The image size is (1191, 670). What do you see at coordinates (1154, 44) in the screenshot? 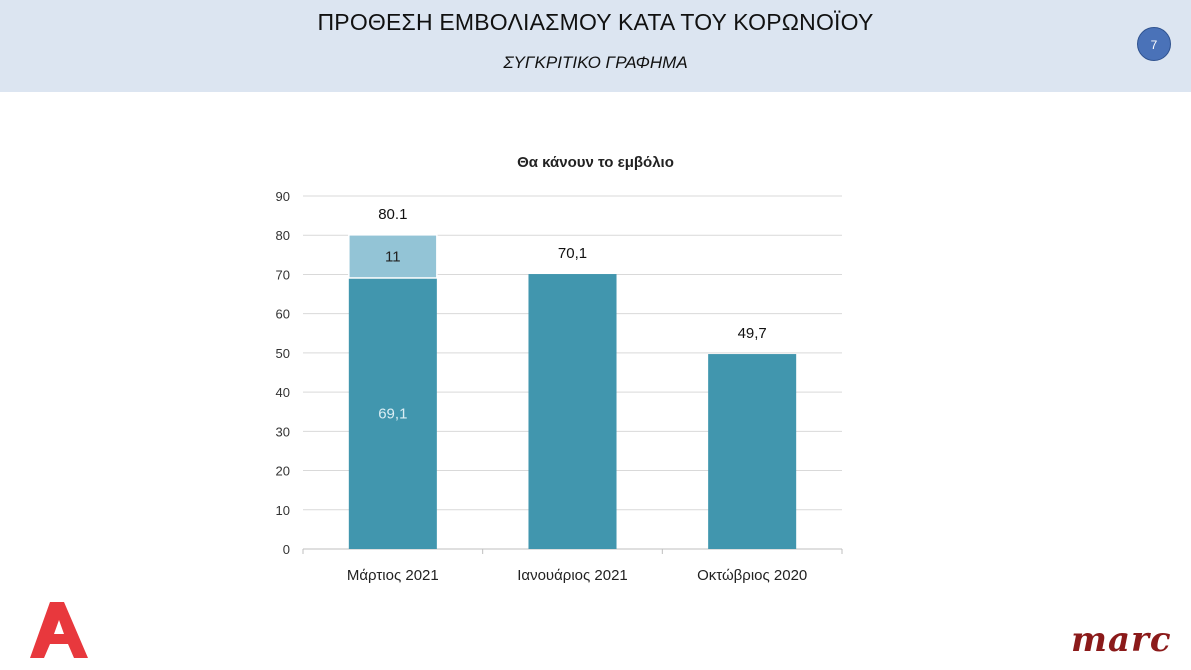
I see `page-number-badge: 7` at bounding box center [1154, 44].